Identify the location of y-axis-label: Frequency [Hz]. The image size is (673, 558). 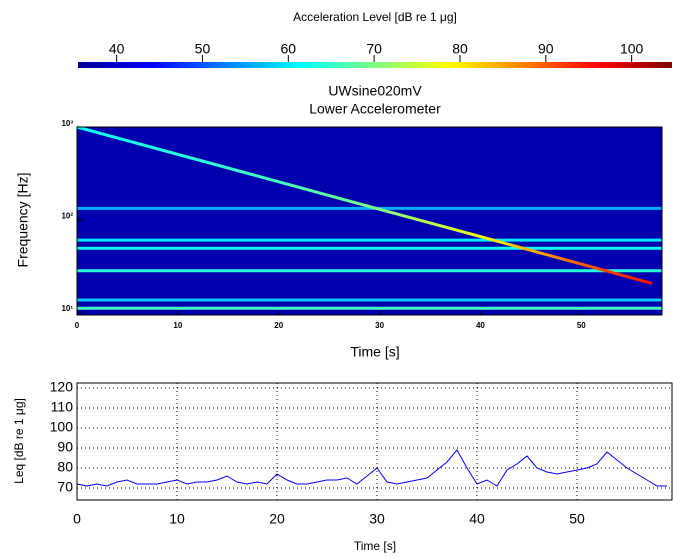
(23, 220).